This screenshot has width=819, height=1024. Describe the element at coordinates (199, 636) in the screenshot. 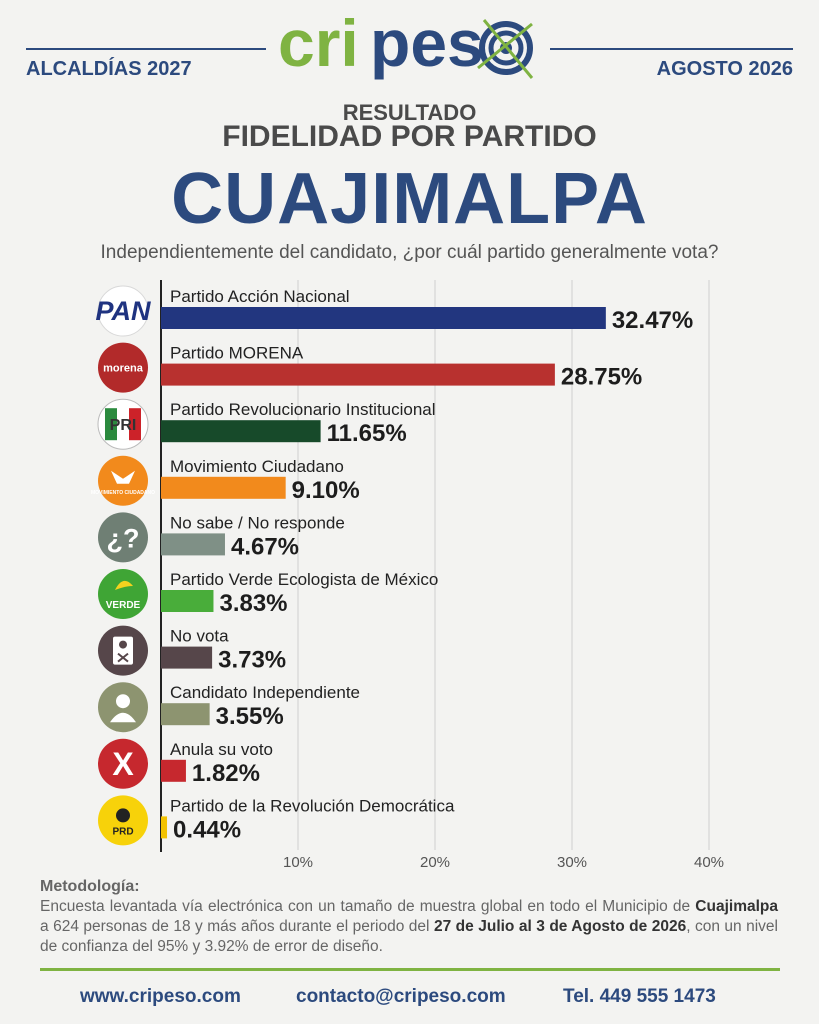

I see `category-label: No vota` at that location.